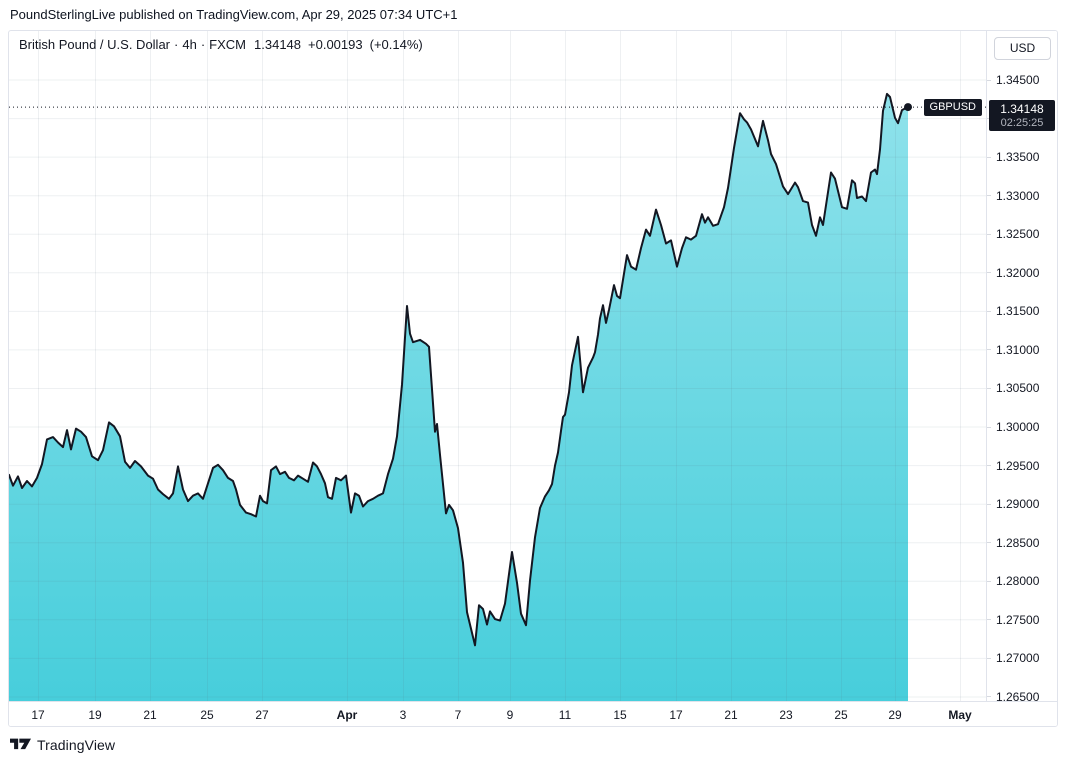 The width and height of the screenshot is (1066, 762). Describe the element at coordinates (396, 44) in the screenshot. I see `price-change-percent: (+0.14%)` at that location.